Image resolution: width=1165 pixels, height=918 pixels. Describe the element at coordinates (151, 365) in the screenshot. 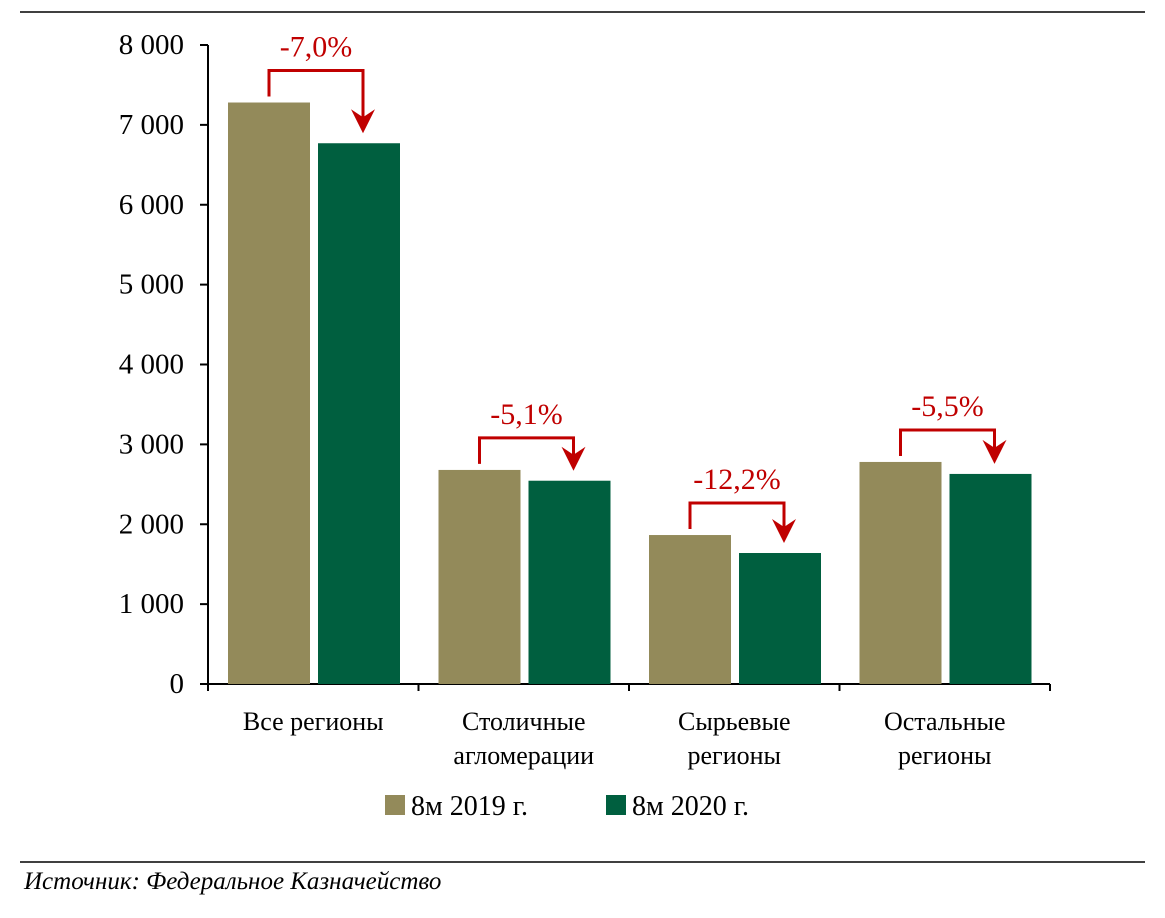

I see `y-tick-label: 4 000` at that location.